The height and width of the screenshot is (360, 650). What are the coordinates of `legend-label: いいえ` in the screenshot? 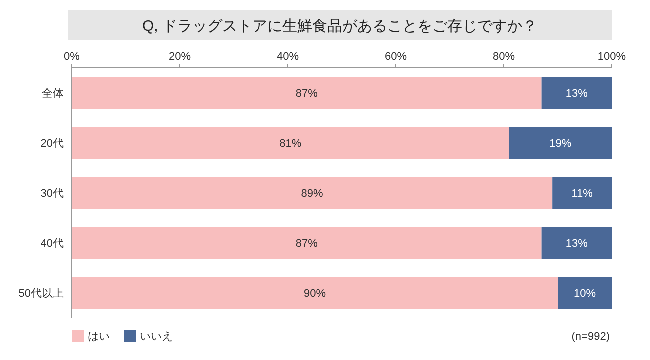 It's located at (156, 337).